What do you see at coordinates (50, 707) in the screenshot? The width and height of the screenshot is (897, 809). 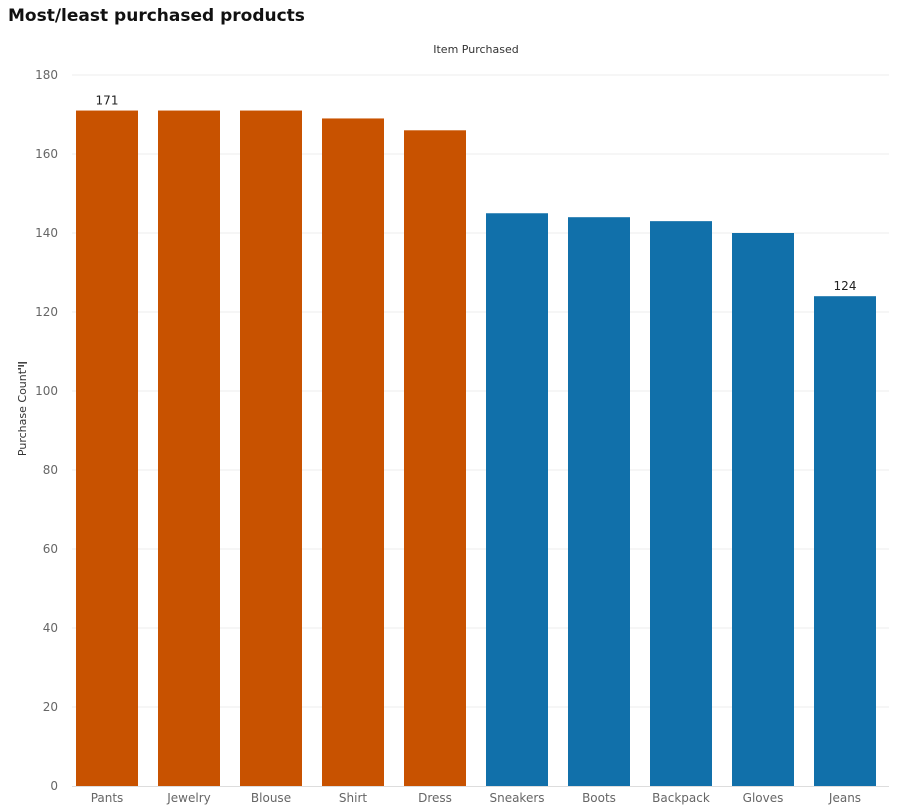 I see `y-tick-label: 20` at bounding box center [50, 707].